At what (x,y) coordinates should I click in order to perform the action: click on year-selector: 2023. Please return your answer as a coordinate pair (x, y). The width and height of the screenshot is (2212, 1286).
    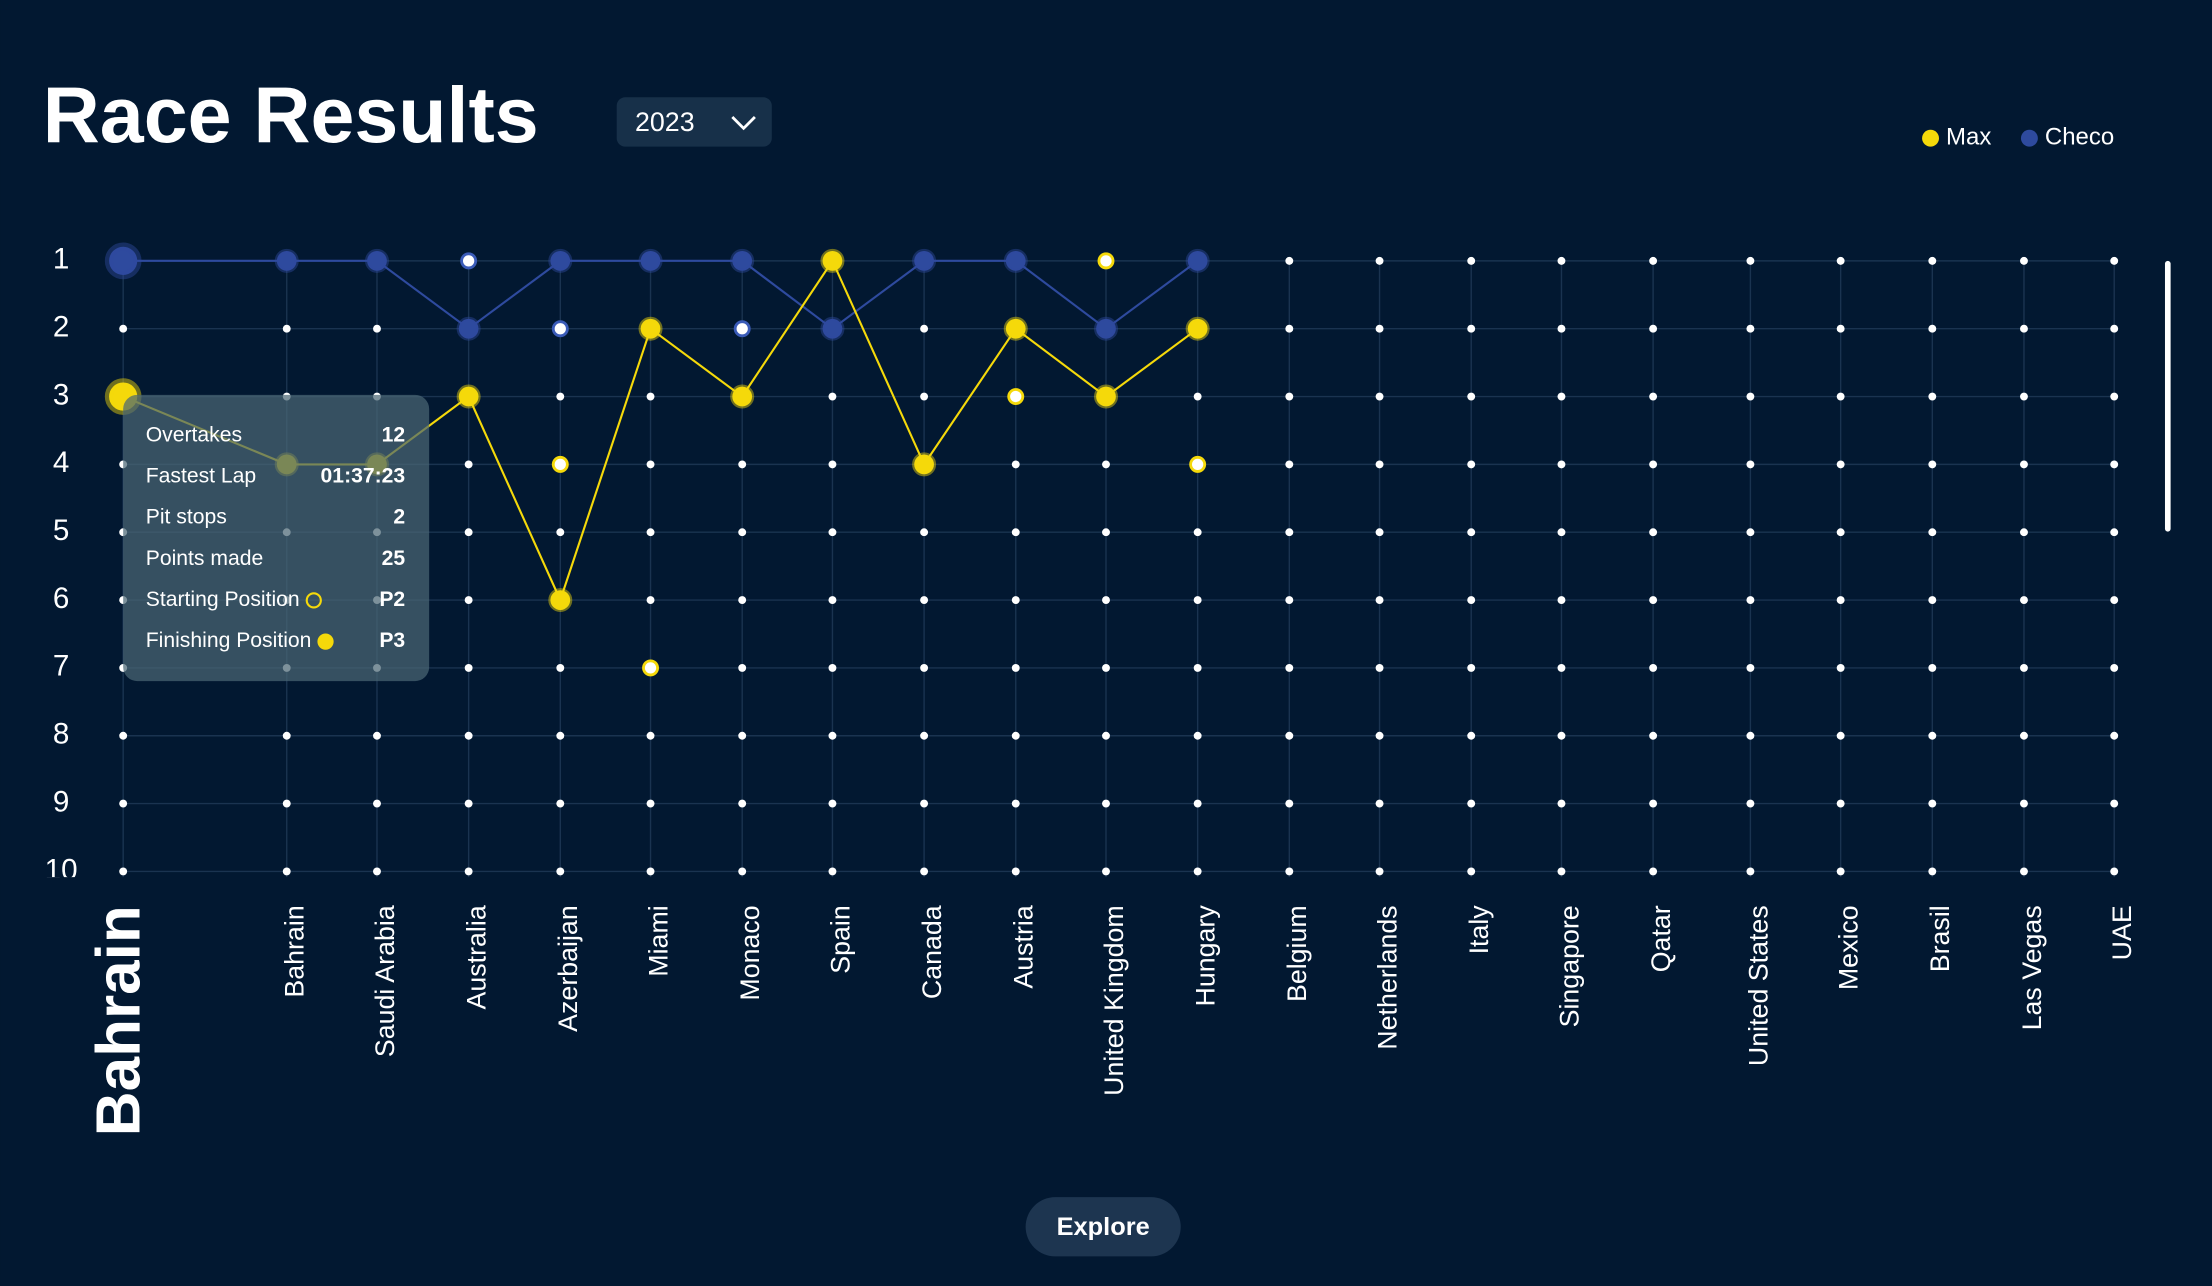
    Looking at the image, I should click on (694, 122).